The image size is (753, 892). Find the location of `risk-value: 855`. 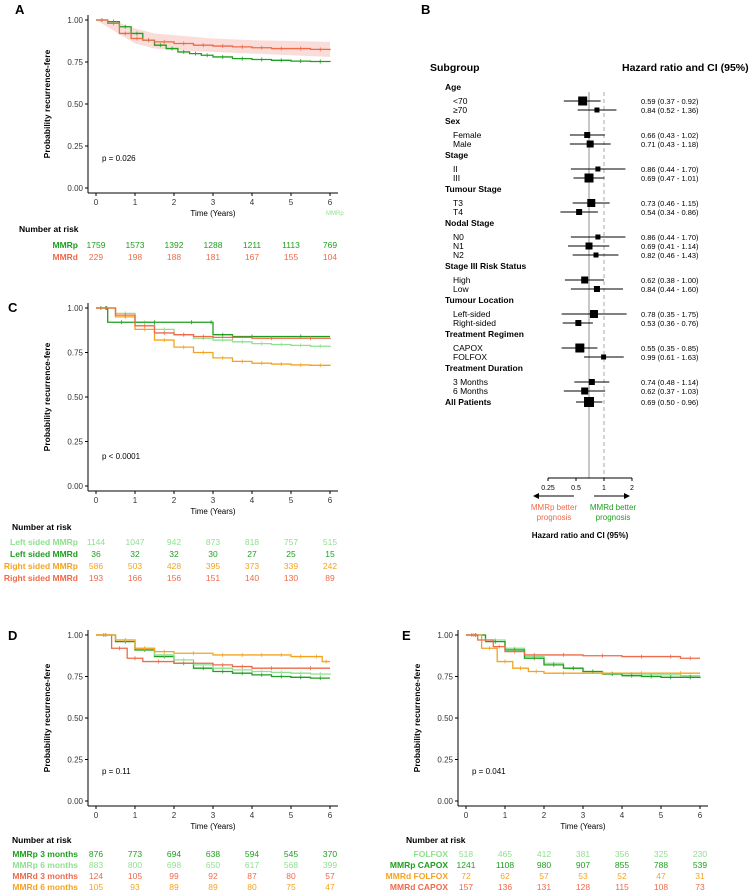

risk-value: 855 is located at coordinates (622, 865).